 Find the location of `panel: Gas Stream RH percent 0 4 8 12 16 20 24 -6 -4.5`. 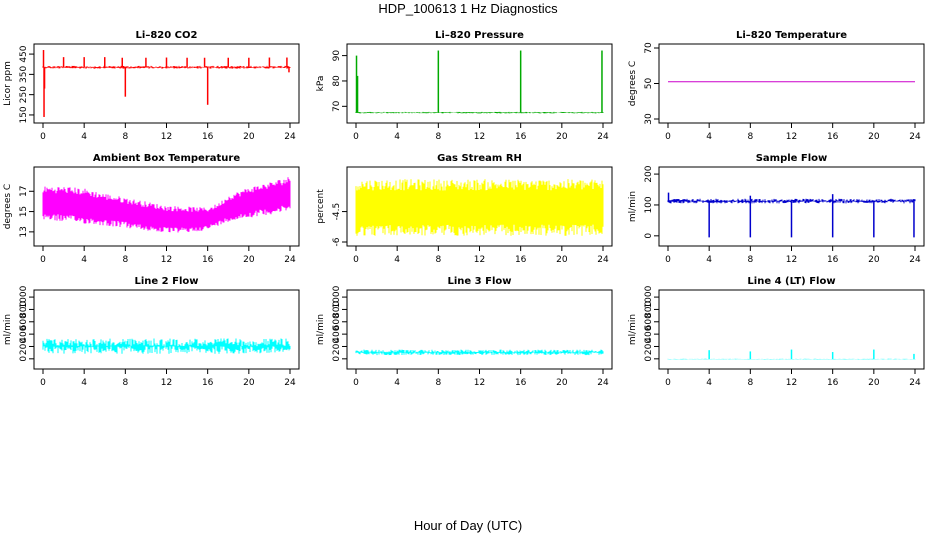

panel: Gas Stream RH percent 0 4 8 12 16 20 24 -6 -4.5 is located at coordinates (464, 209).